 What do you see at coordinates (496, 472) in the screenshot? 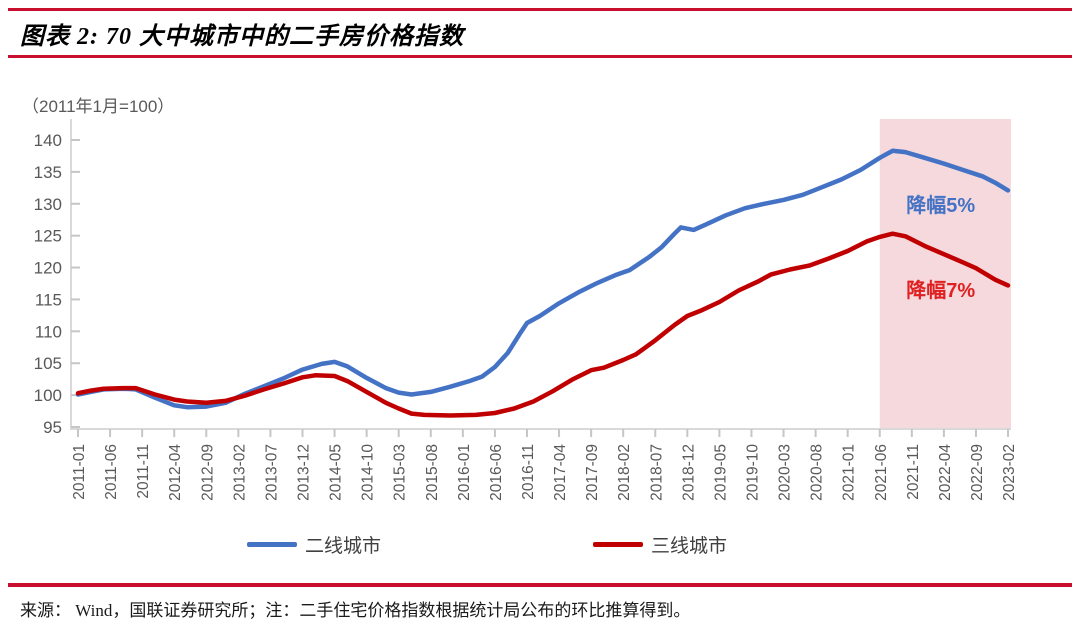
I see `x-axis-tick-label: 2016-06` at bounding box center [496, 472].